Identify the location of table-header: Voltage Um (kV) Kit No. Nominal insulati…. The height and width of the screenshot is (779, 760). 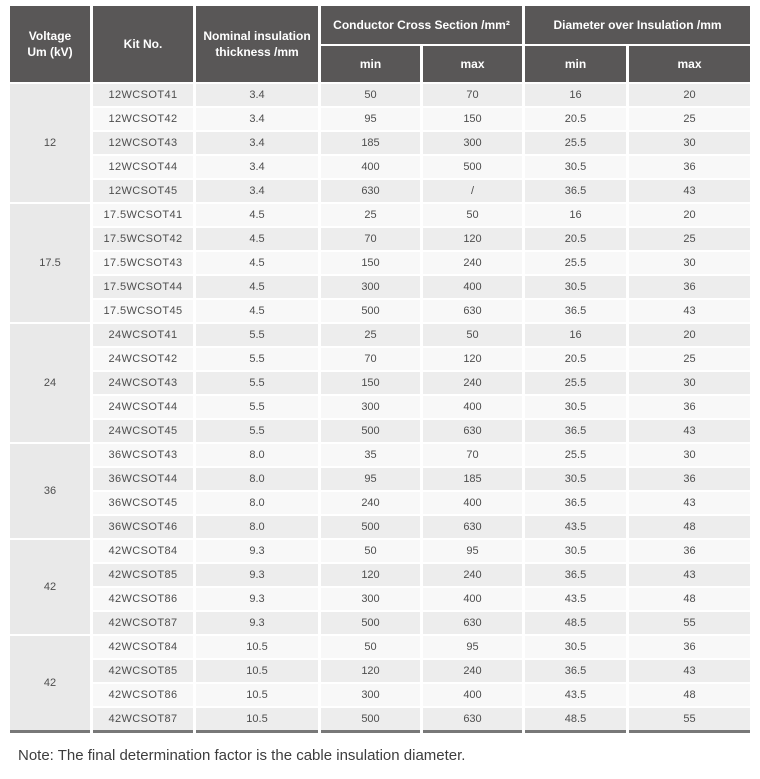
(380, 44).